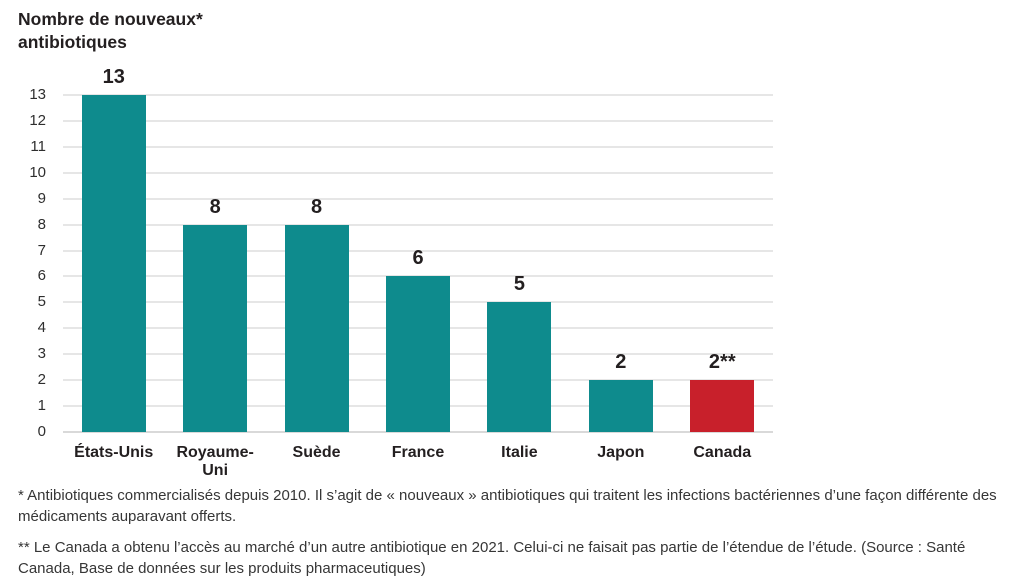 The width and height of the screenshot is (1024, 578). What do you see at coordinates (113, 263) in the screenshot?
I see `bar-États-Unis` at bounding box center [113, 263].